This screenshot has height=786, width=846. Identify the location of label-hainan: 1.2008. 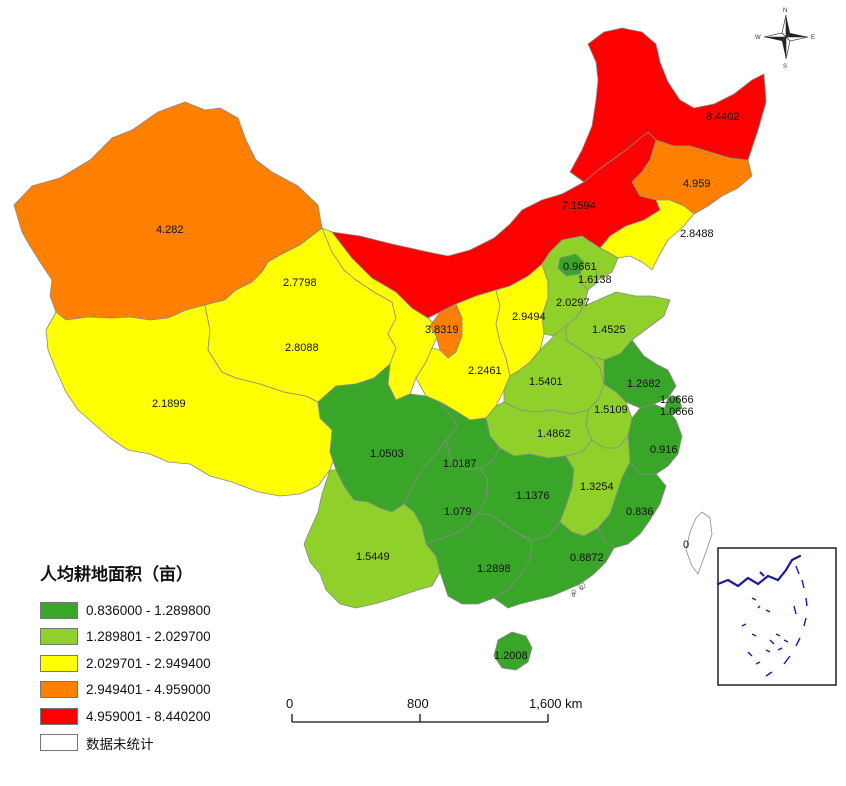
(511, 656).